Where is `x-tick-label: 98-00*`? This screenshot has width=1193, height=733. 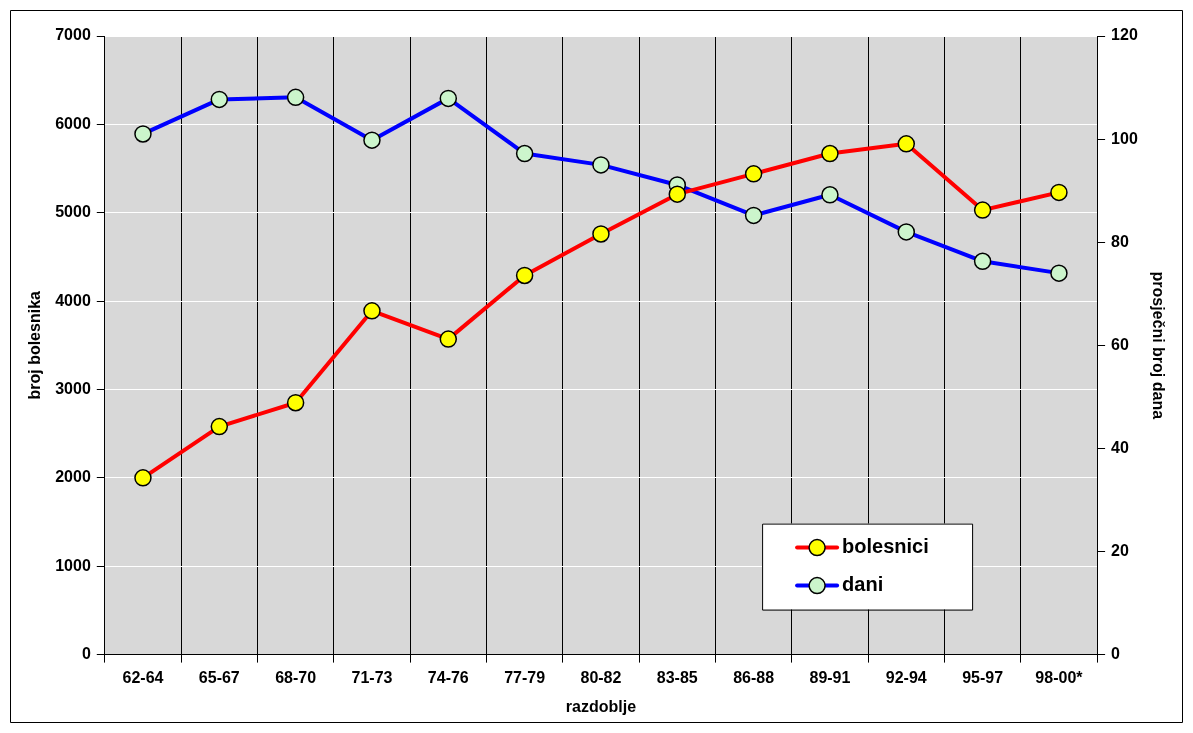 x-tick-label: 98-00* is located at coordinates (1059, 677).